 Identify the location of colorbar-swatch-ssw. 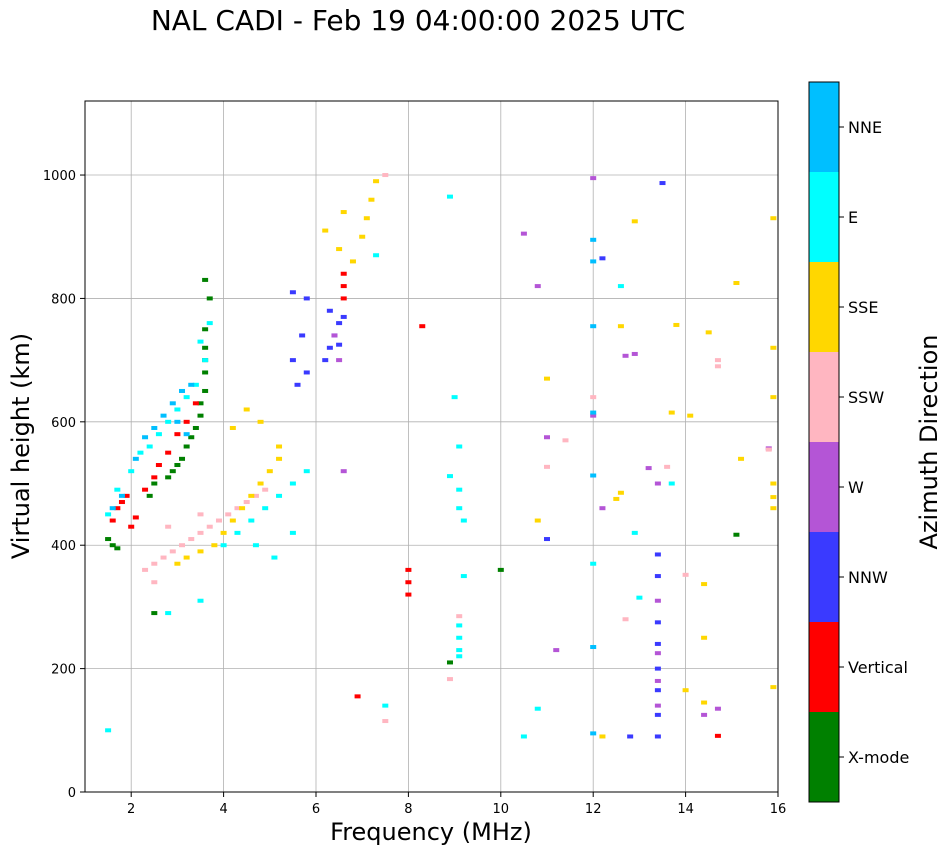
(824, 397).